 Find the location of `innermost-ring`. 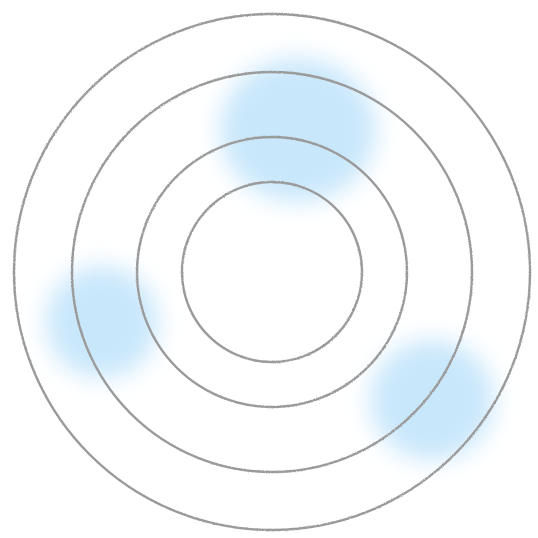

innermost-ring is located at coordinates (272, 272).